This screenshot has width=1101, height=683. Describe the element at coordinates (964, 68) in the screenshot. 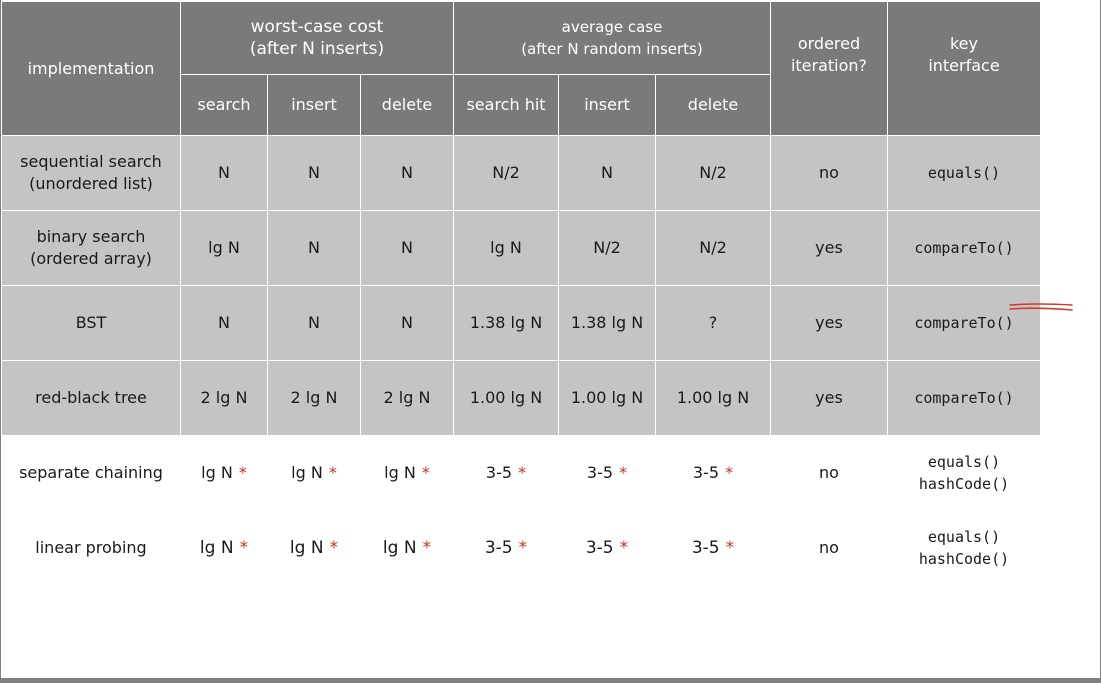

I see `header-key-interface: key interface` at that location.